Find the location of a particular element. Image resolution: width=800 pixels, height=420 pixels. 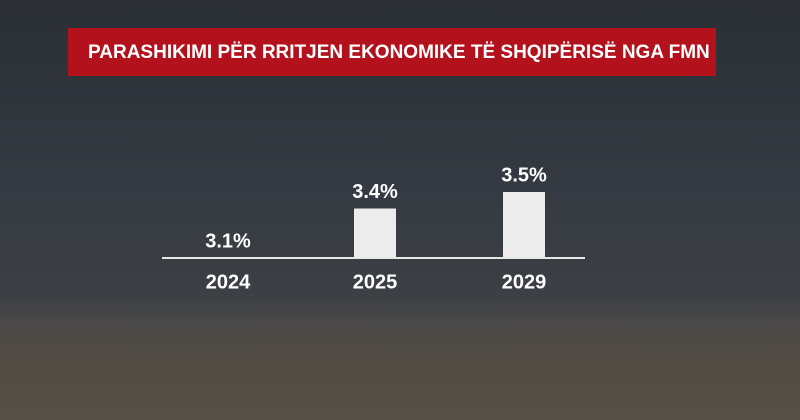

x-tick-label: 2029 is located at coordinates (524, 282).